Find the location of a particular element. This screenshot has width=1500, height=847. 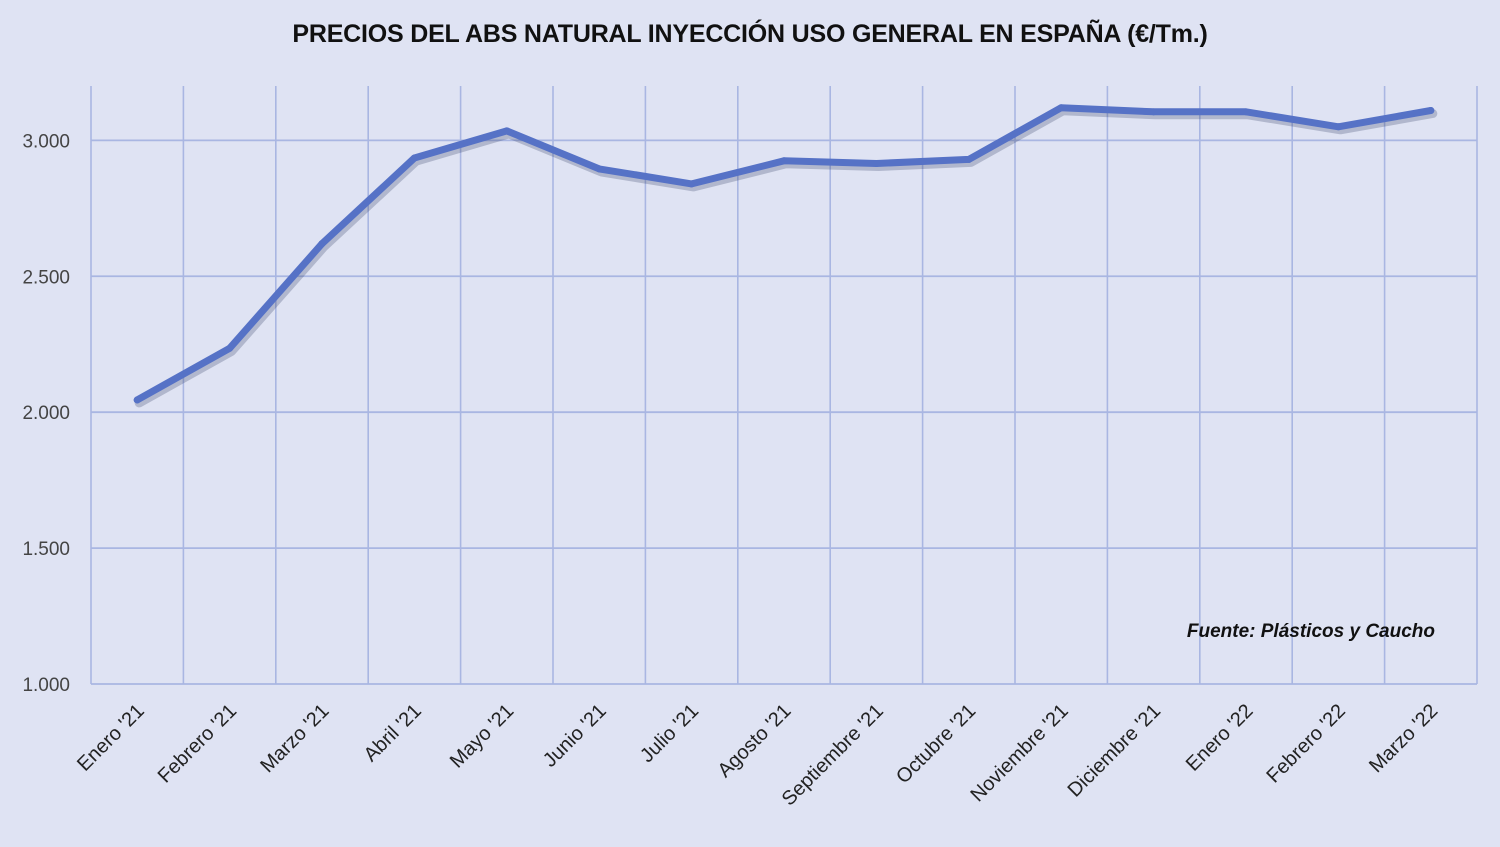

x-tick-label: Febrero '22 is located at coordinates (1305, 743).